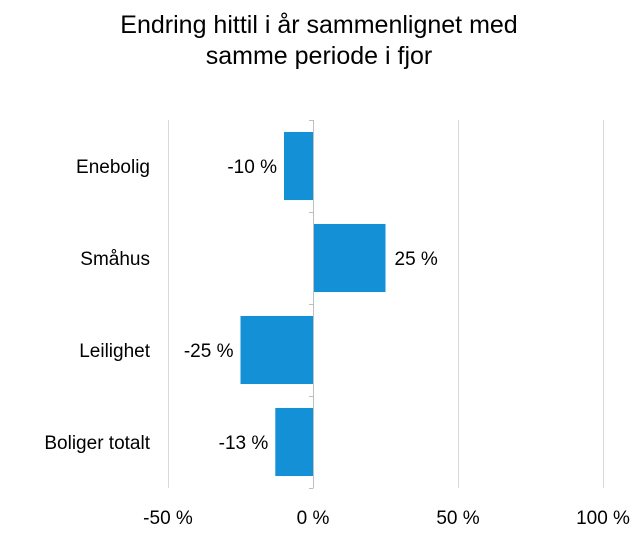 Image resolution: width=638 pixels, height=541 pixels. What do you see at coordinates (457, 518) in the screenshot?
I see `x-tick-label-2: 50 %` at bounding box center [457, 518].